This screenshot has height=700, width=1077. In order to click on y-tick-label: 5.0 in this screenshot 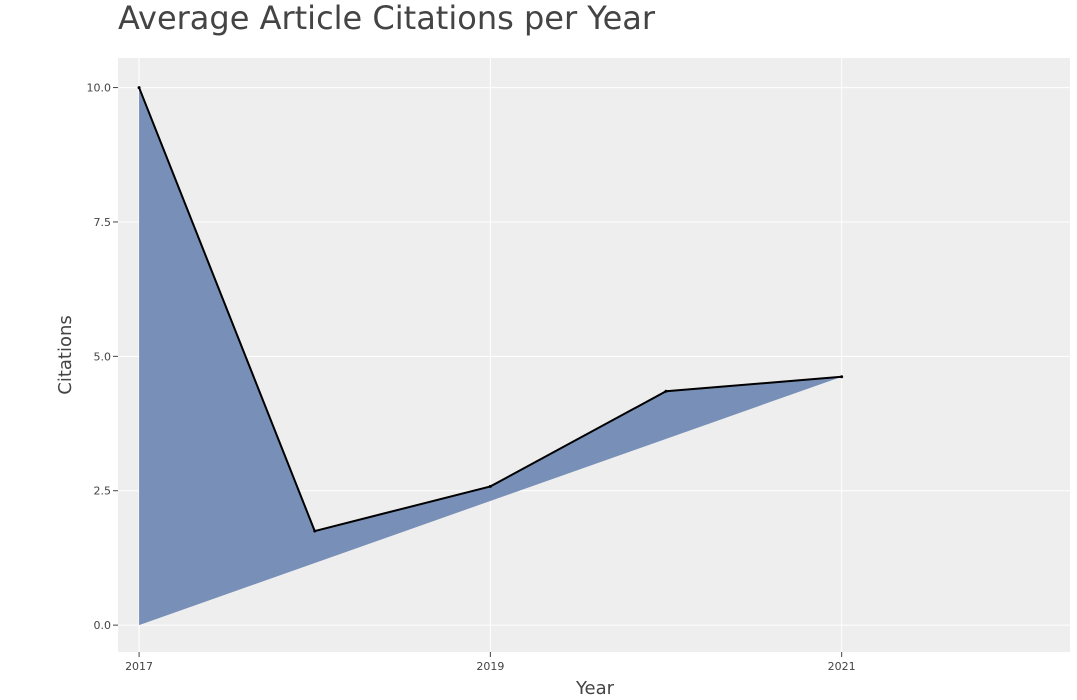, I will do `click(103, 356)`.